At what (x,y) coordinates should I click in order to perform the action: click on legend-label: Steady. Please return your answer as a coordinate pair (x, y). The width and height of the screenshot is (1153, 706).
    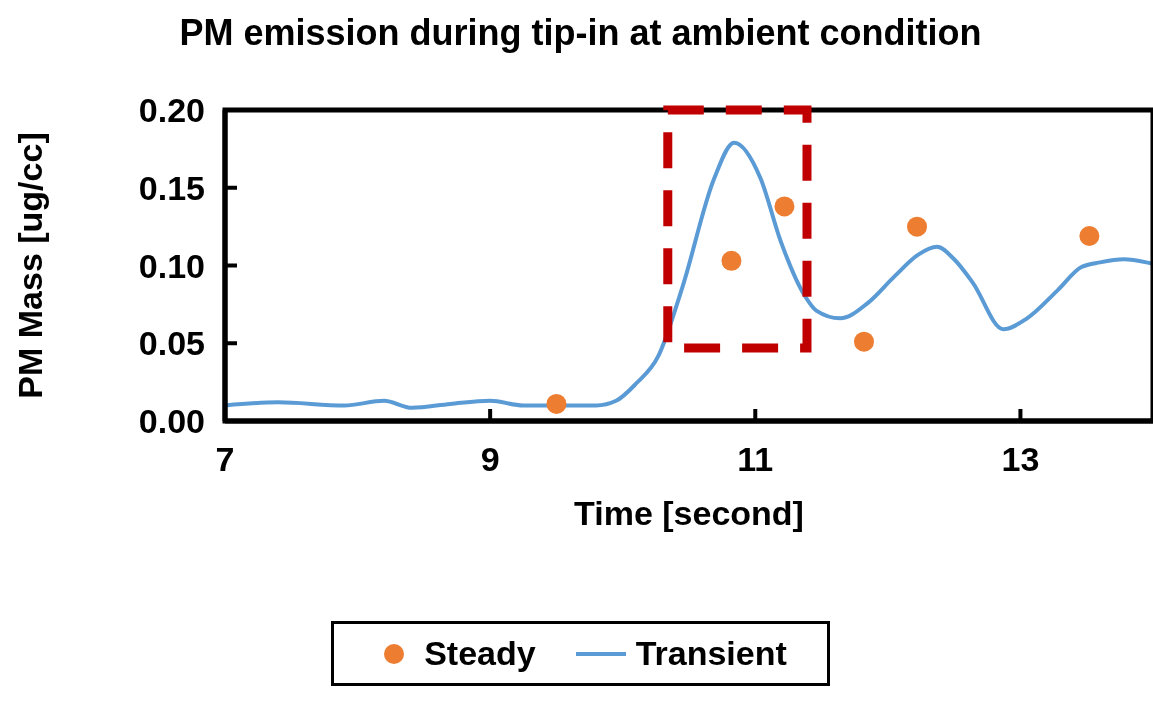
    Looking at the image, I should click on (480, 653).